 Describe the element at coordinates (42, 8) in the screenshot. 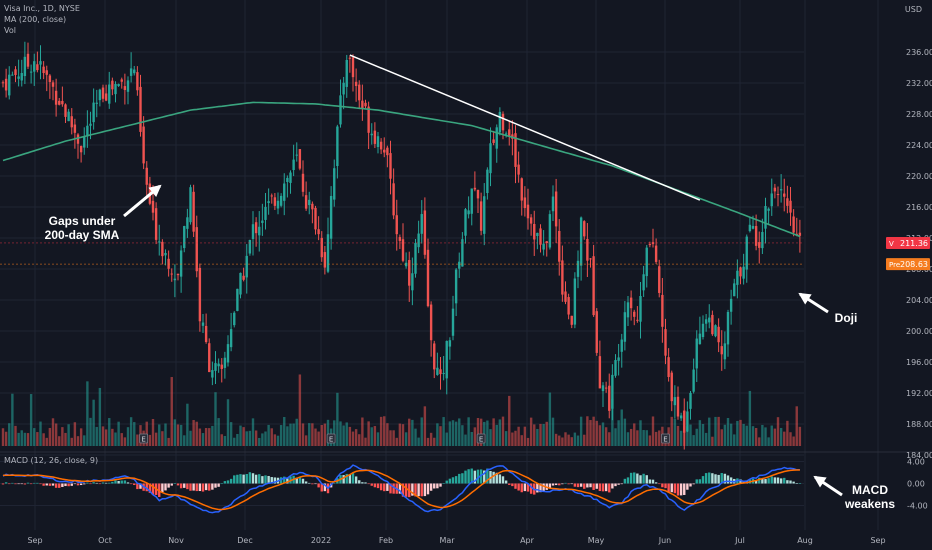

I see `legend-symbol: Visa Inc., 1D, NYSE` at that location.